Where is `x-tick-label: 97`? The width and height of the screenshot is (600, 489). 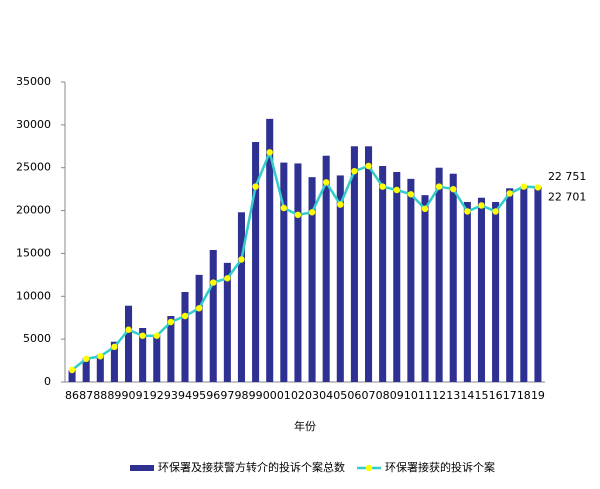
x-tick-label: 97 is located at coordinates (227, 395).